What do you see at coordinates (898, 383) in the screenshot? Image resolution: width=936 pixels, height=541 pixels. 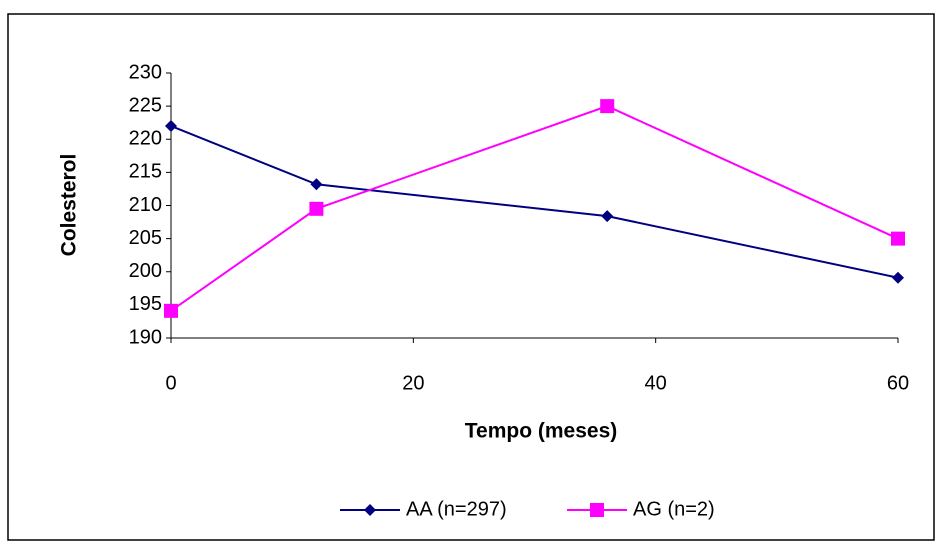 I see `x-tick-label: 60` at bounding box center [898, 383].